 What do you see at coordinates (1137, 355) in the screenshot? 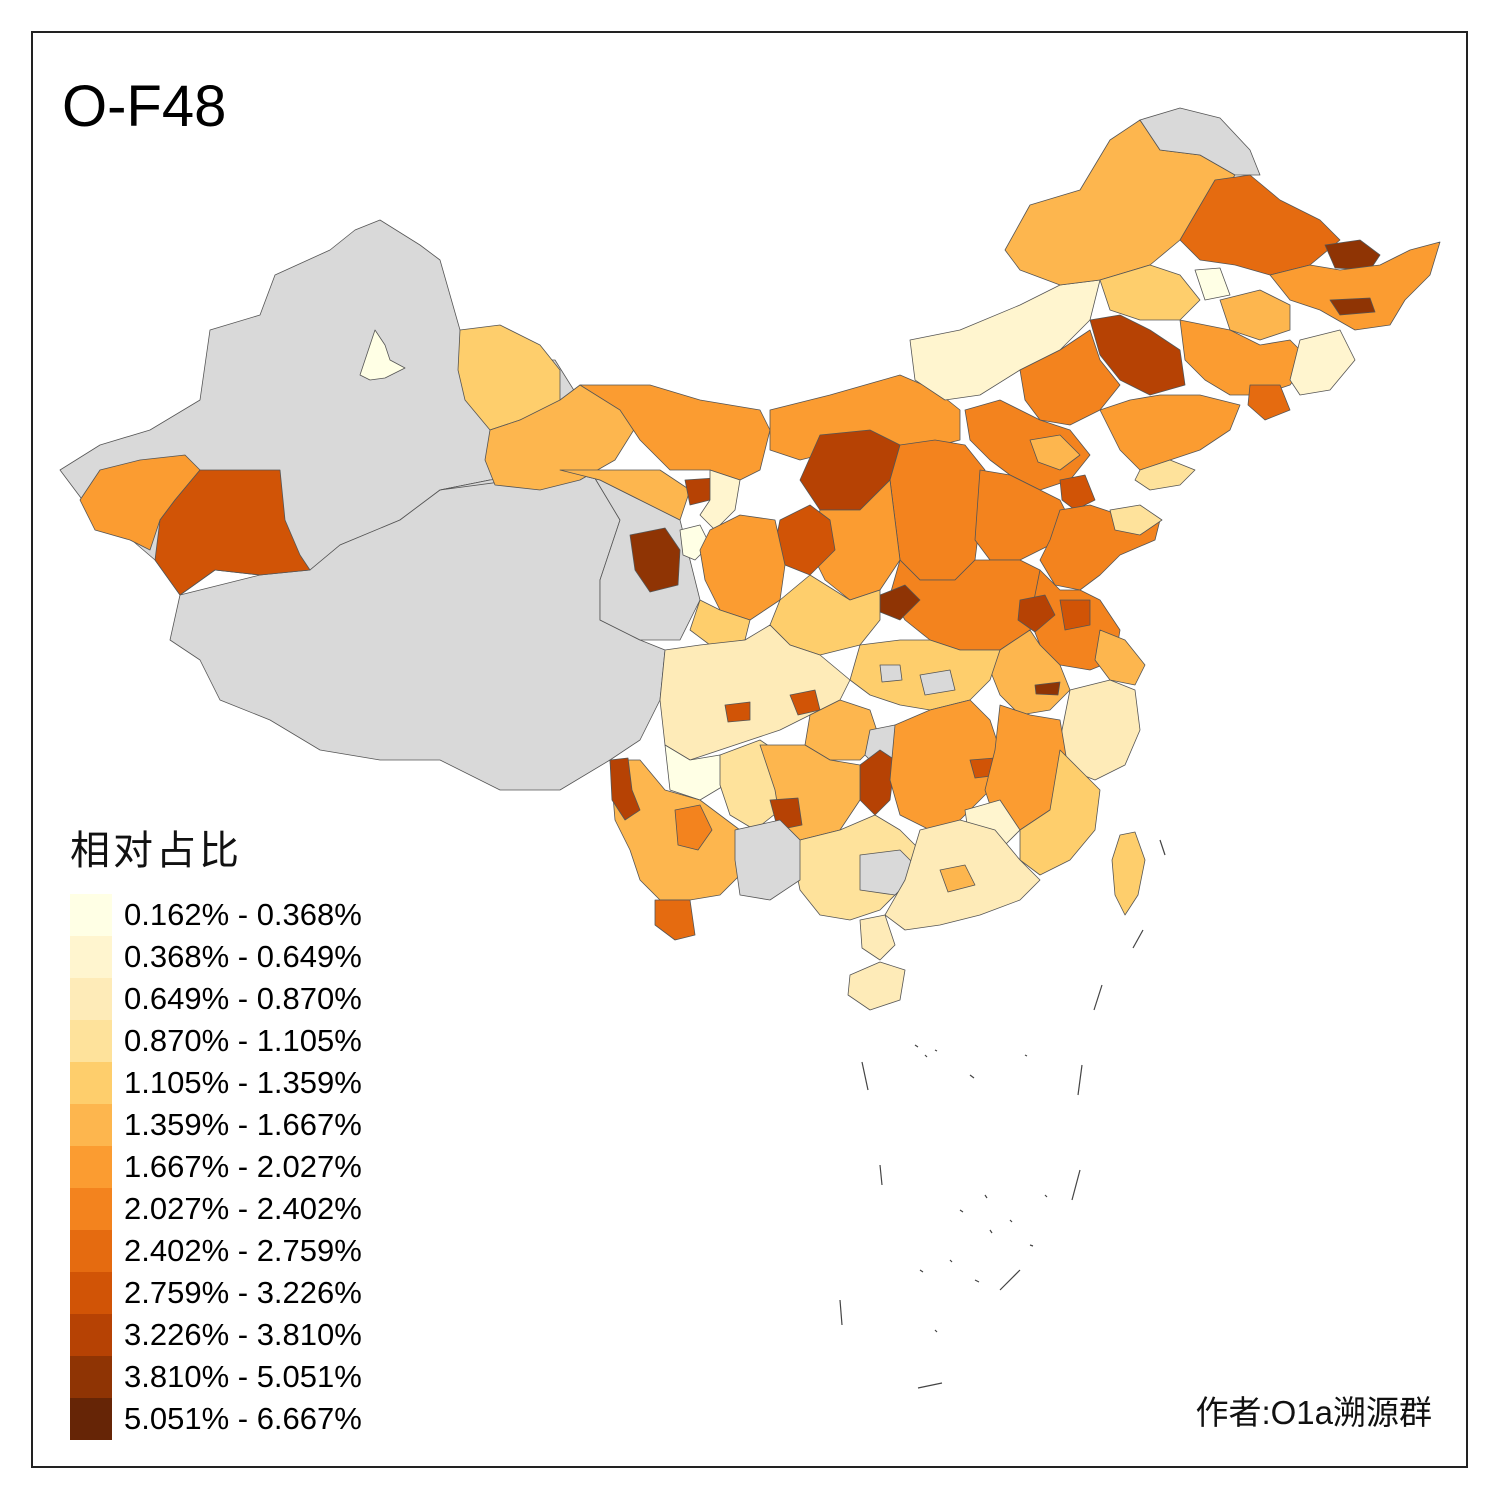
I see `region-tongliao` at bounding box center [1137, 355].